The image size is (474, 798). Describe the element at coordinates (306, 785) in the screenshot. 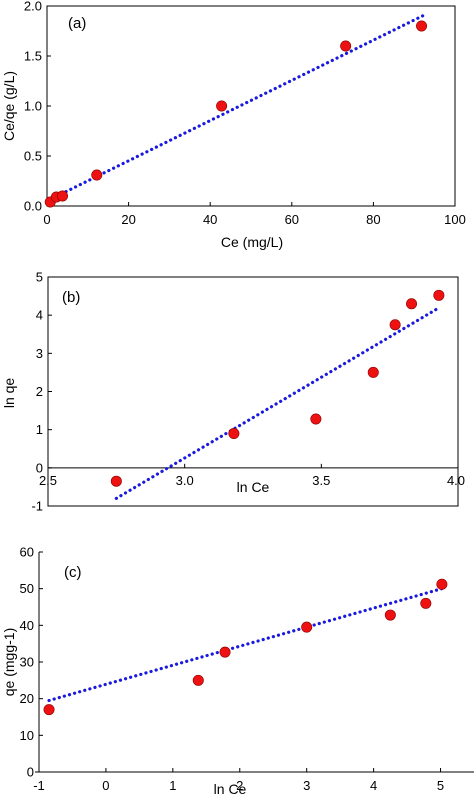

I see `x-tick-label: 3` at that location.